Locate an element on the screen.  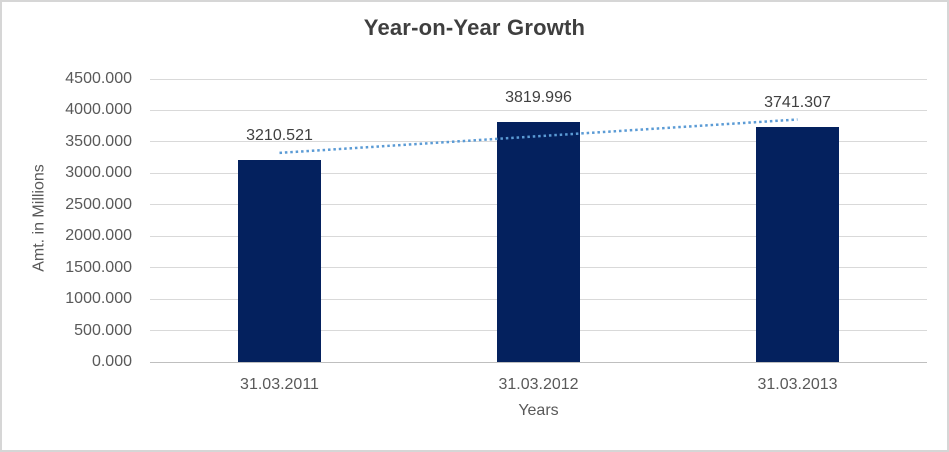
y-tick-label: 500.000 is located at coordinates (103, 330).